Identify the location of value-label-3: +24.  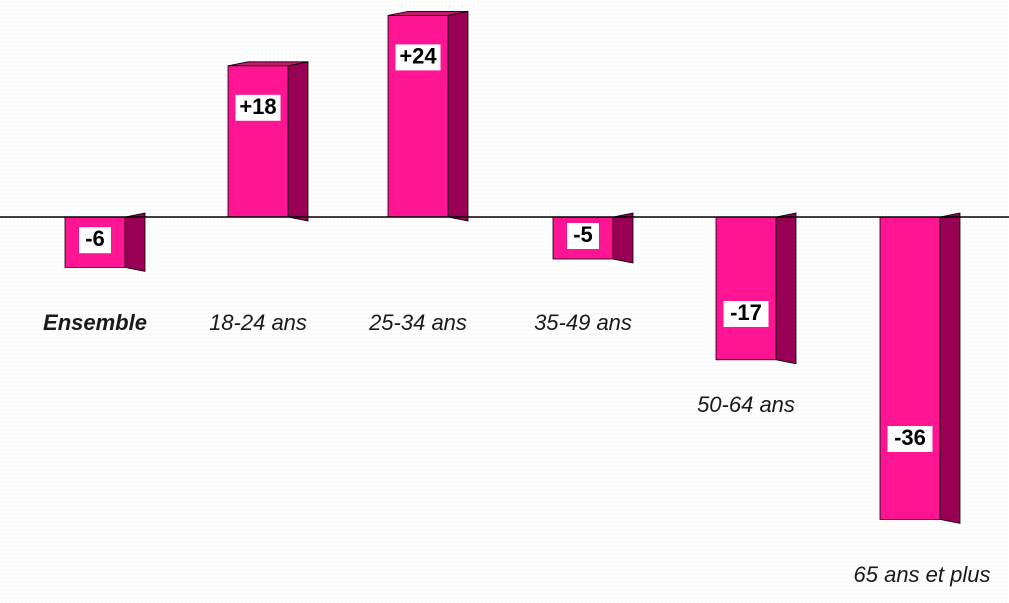
(418, 57).